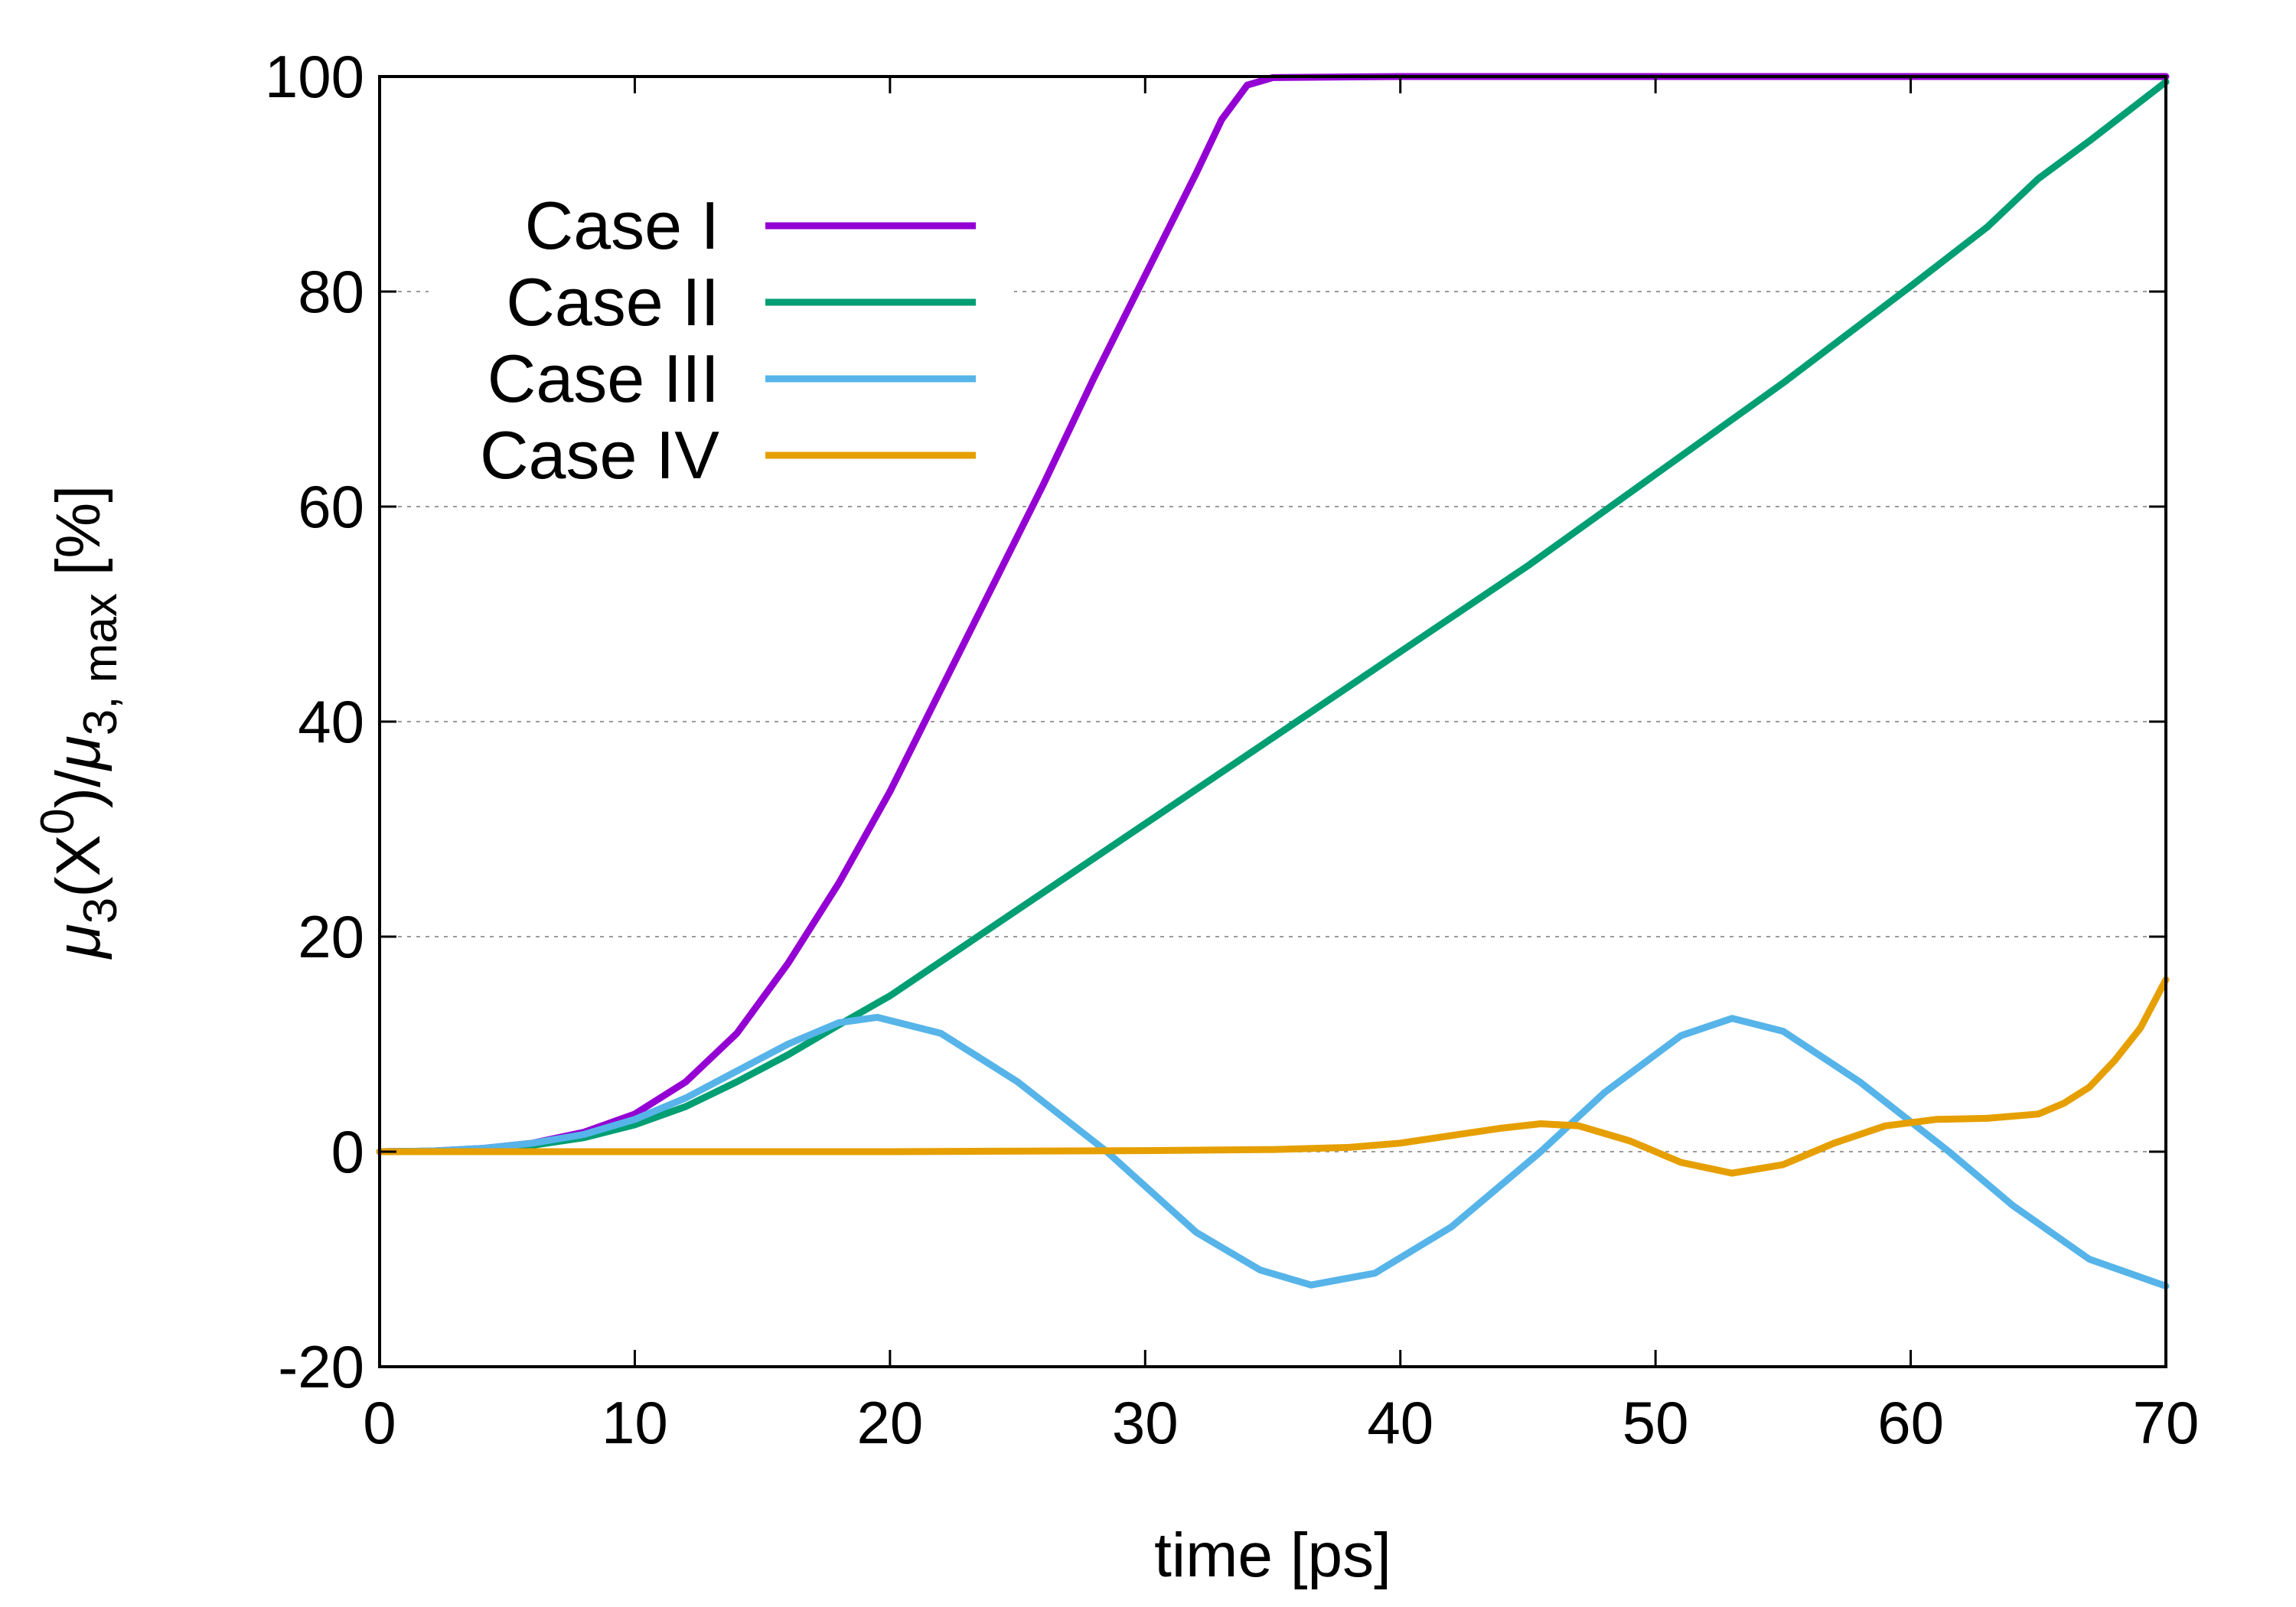 The width and height of the screenshot is (2296, 1607). What do you see at coordinates (79, 722) in the screenshot?
I see `y-axis-label: μ3(X0)/μ3, max [%]` at bounding box center [79, 722].